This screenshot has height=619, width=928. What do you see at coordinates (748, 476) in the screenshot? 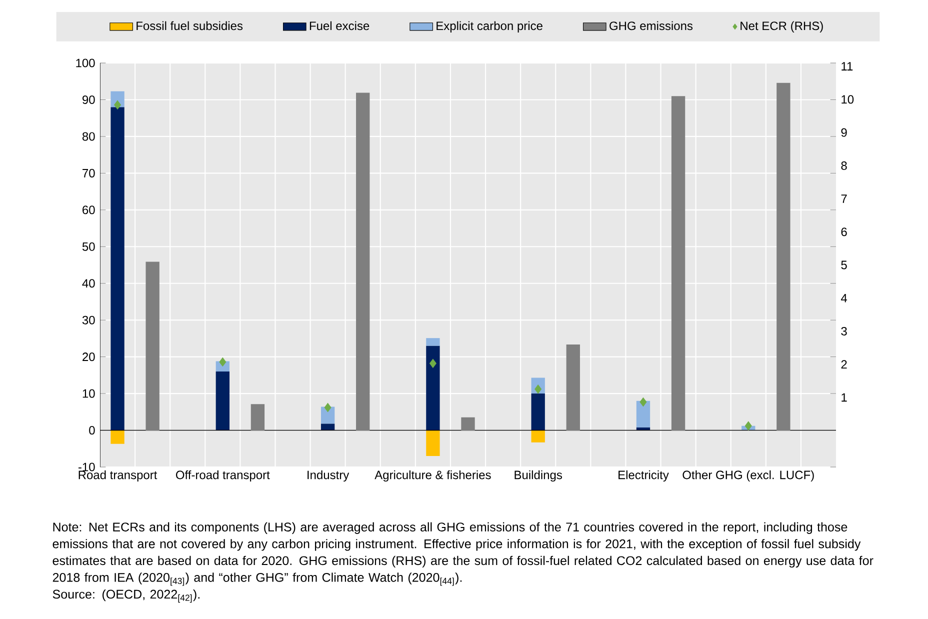
I see `x-tick-label: Other GHG (excl. LUCF)` at bounding box center [748, 476].